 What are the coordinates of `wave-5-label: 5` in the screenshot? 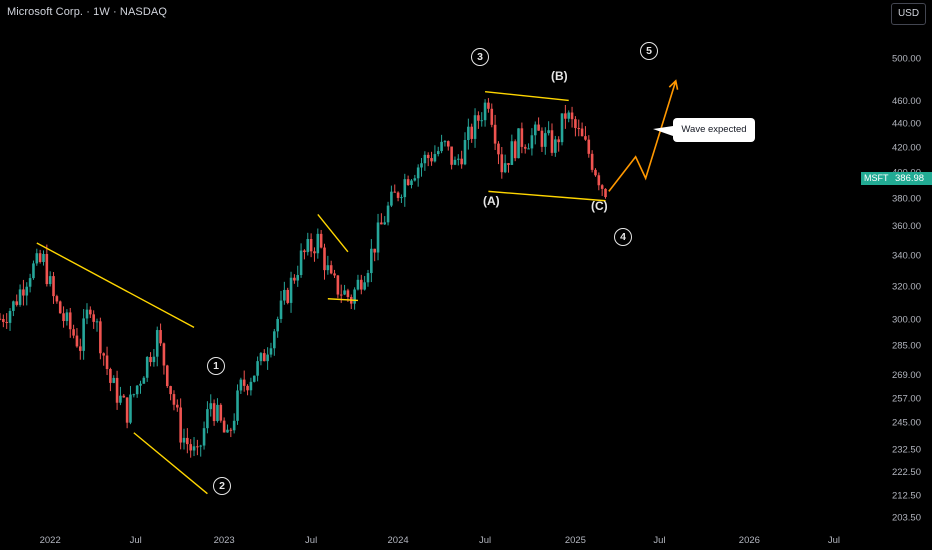 It's located at (649, 51).